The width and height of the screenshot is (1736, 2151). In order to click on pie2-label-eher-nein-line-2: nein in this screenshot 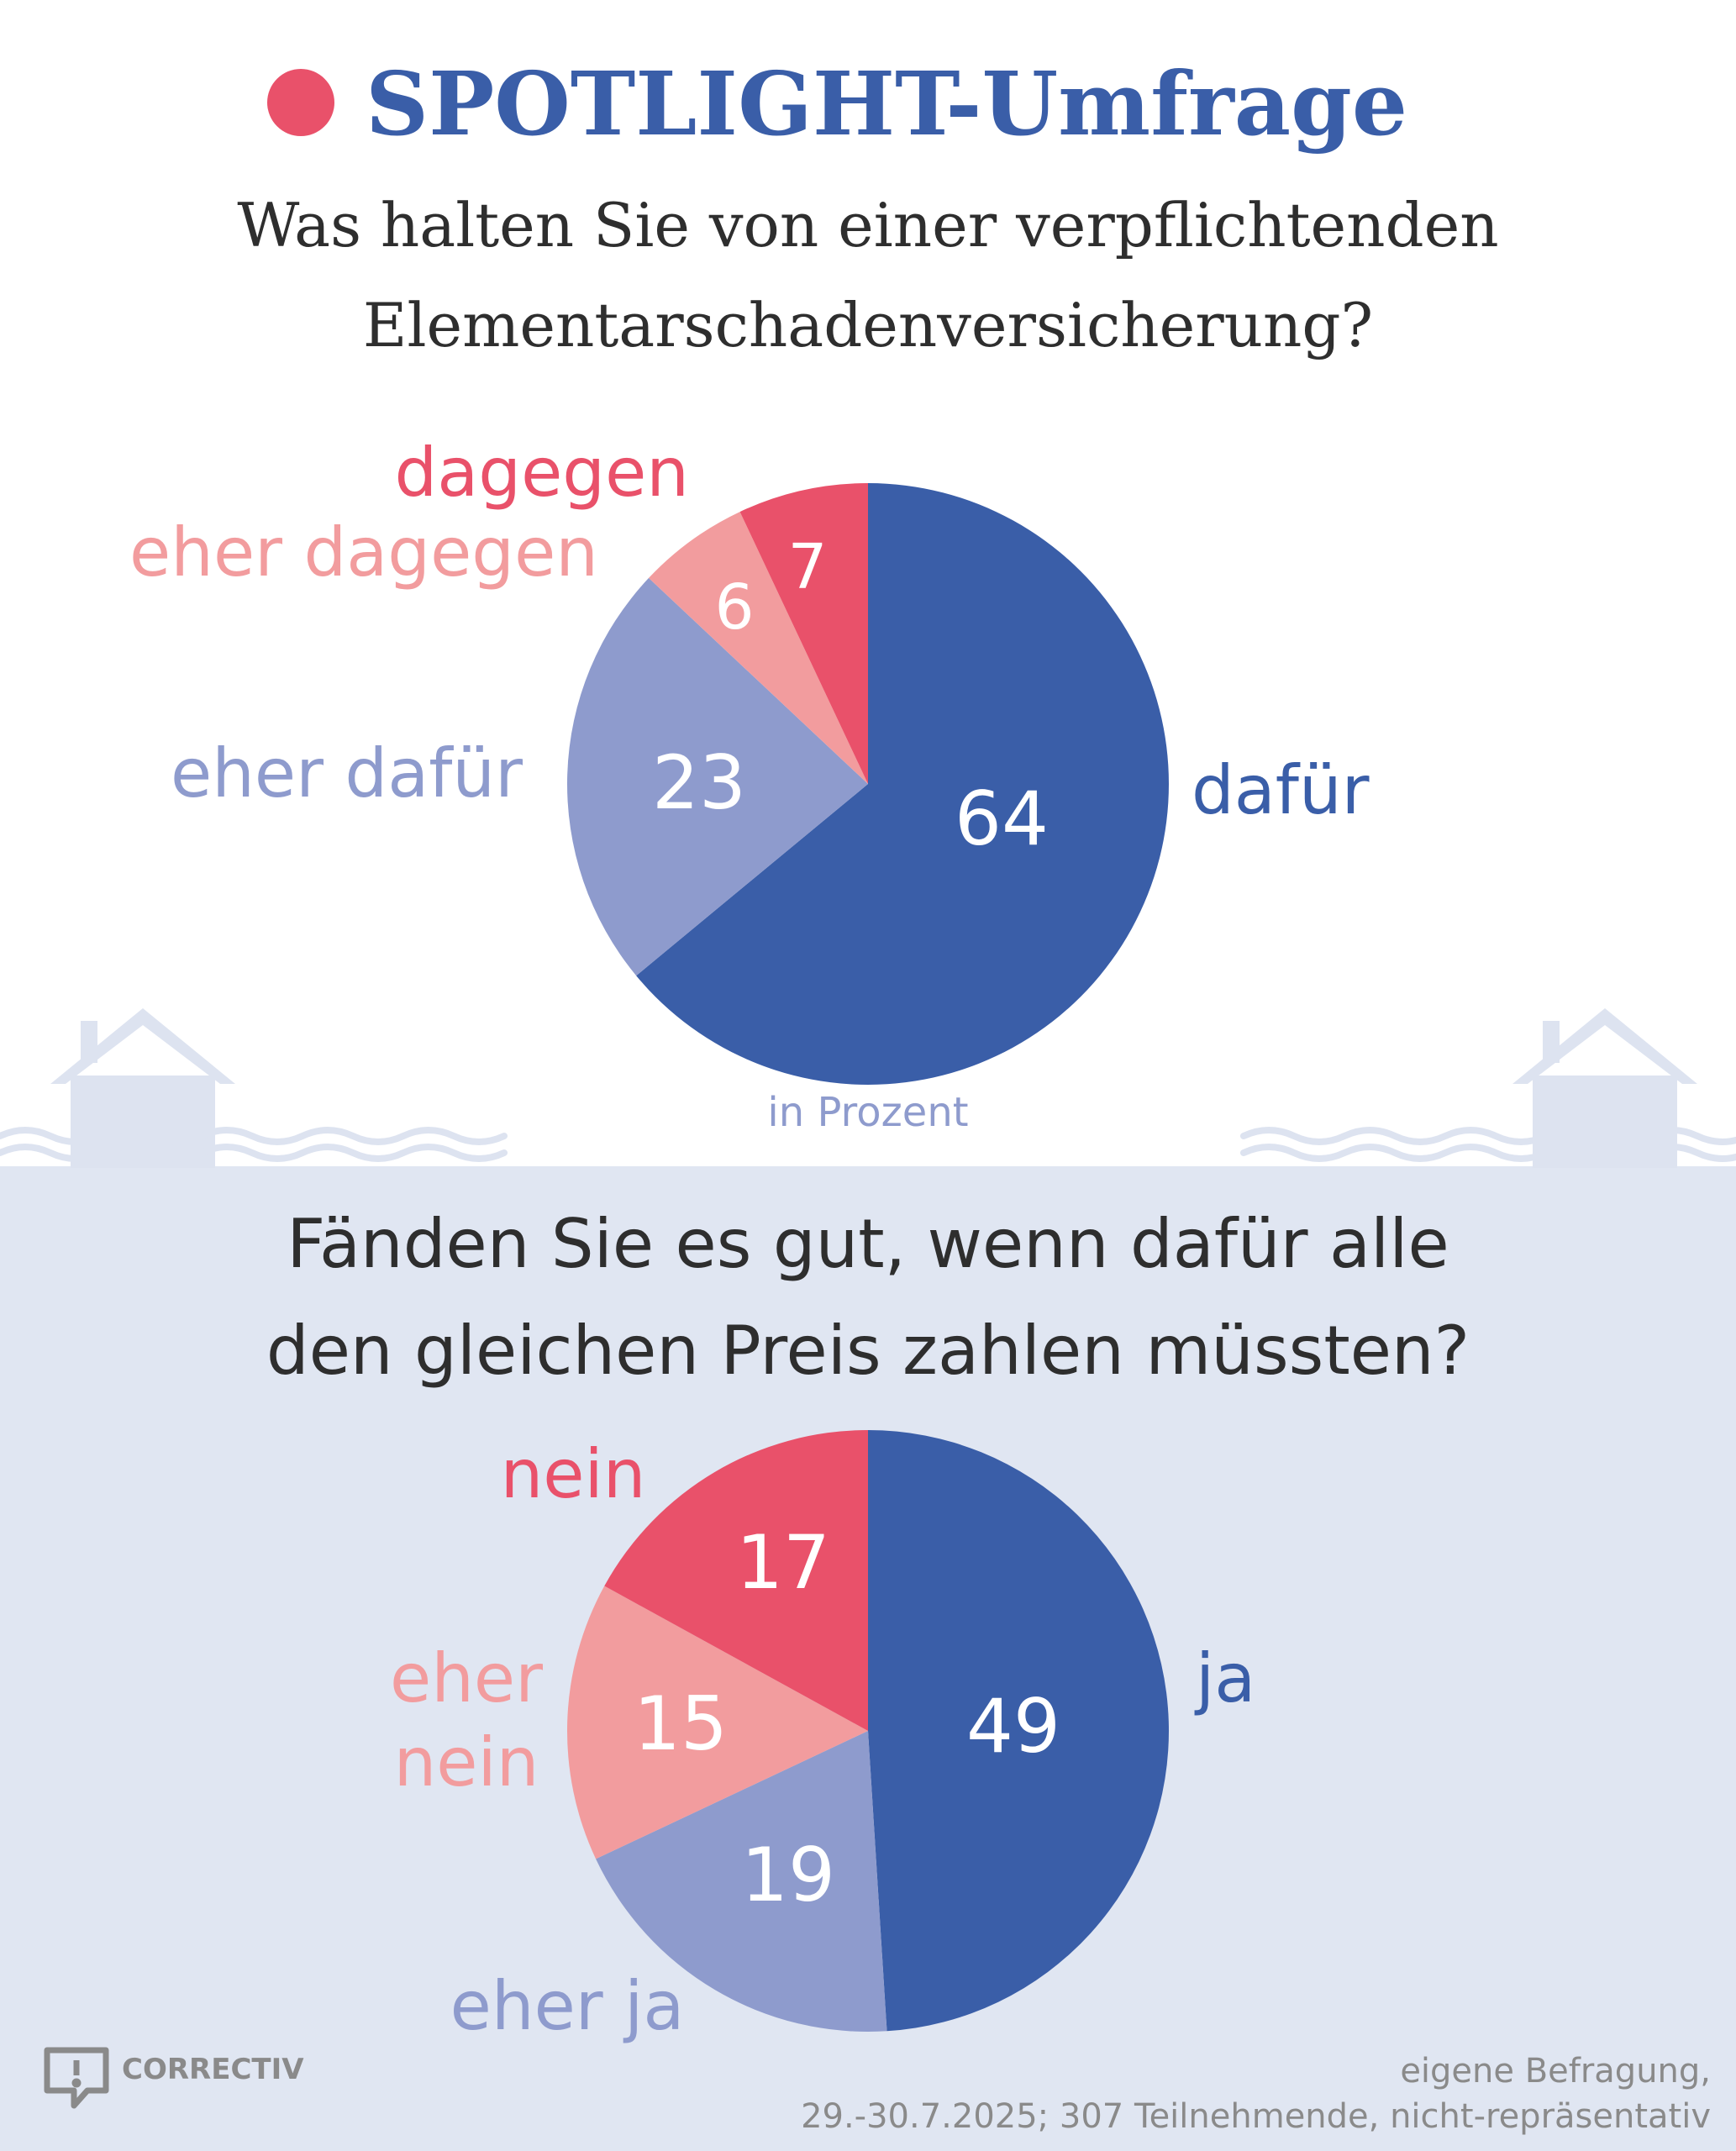, I will do `click(466, 1762)`.